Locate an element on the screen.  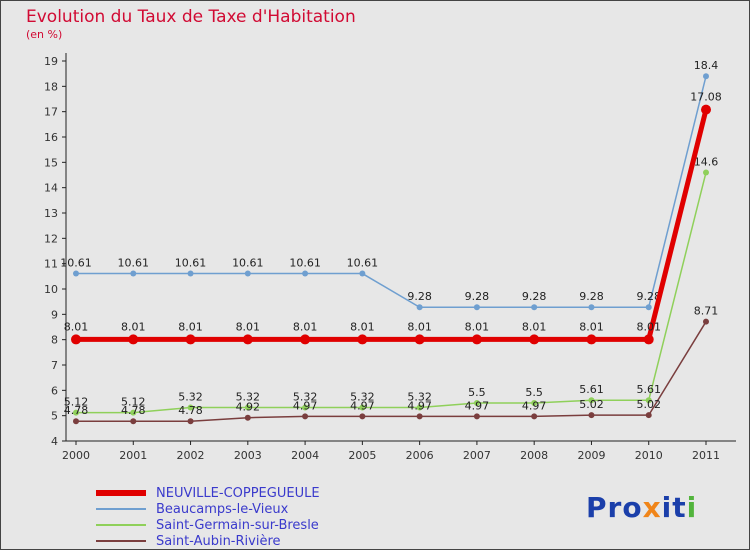
logo-letter: i is located at coordinates (692, 507).